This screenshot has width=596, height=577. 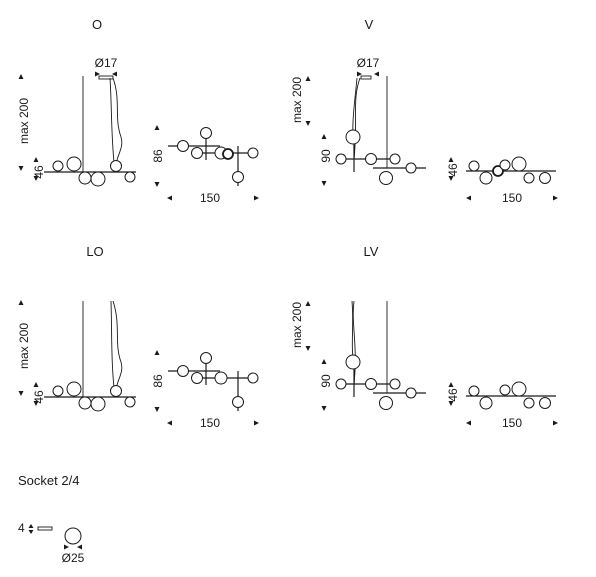 What do you see at coordinates (76, 356) in the screenshot?
I see `elevation-view-lo: max 200 46` at bounding box center [76, 356].